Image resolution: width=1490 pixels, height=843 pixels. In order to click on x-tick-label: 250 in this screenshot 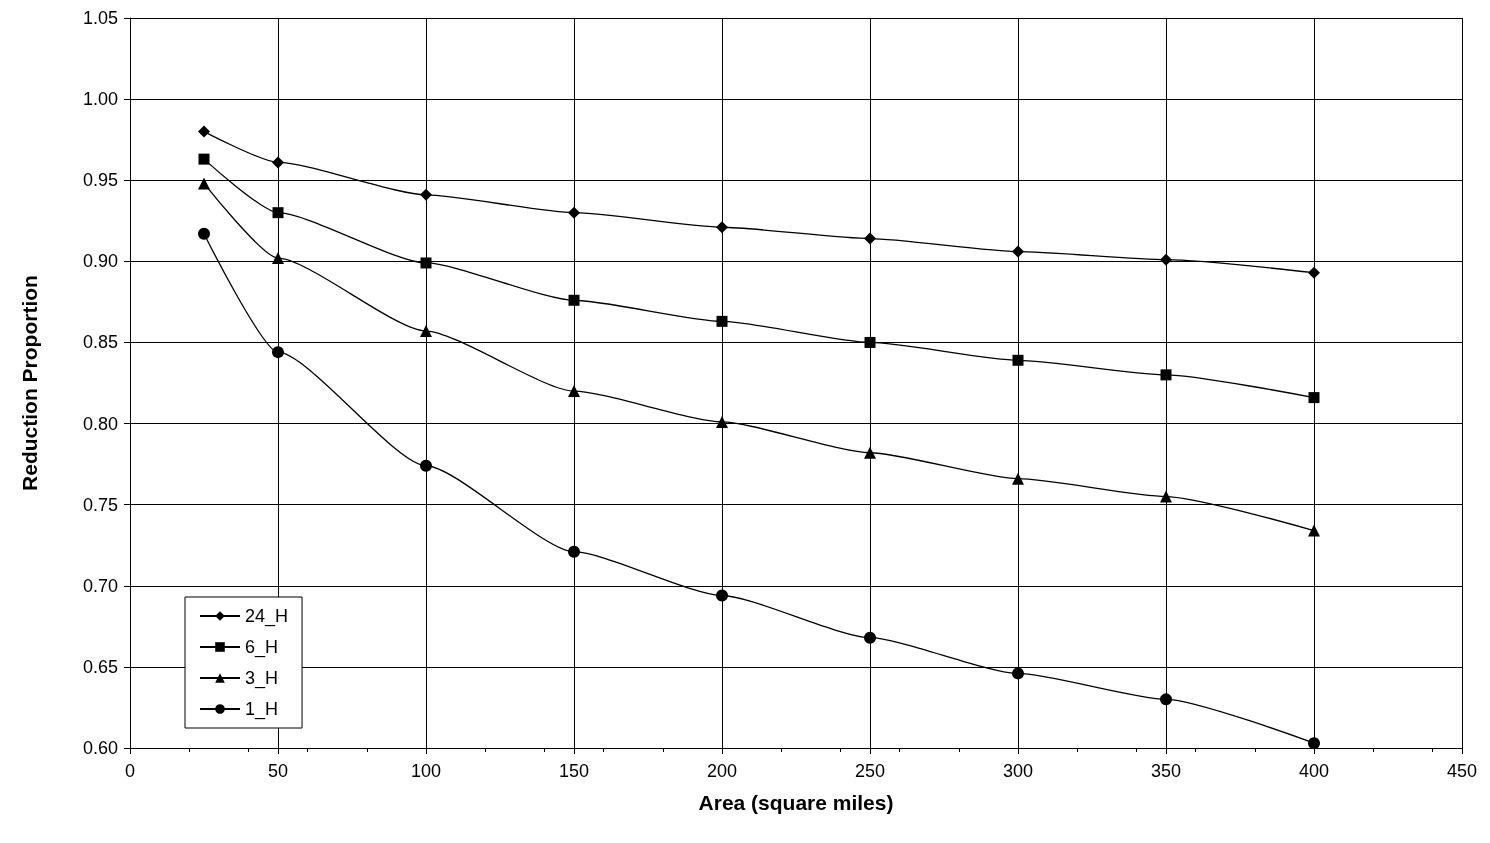, I will do `click(870, 771)`.